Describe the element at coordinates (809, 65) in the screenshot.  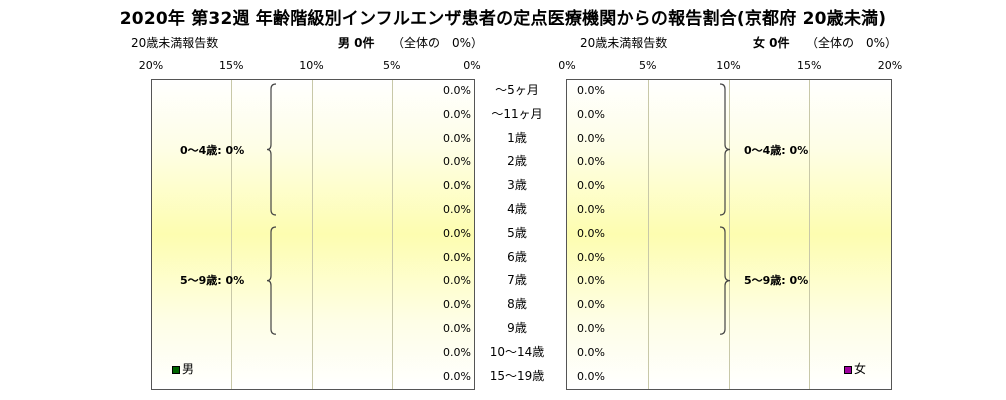
I see `female-tick-label: 15%` at that location.